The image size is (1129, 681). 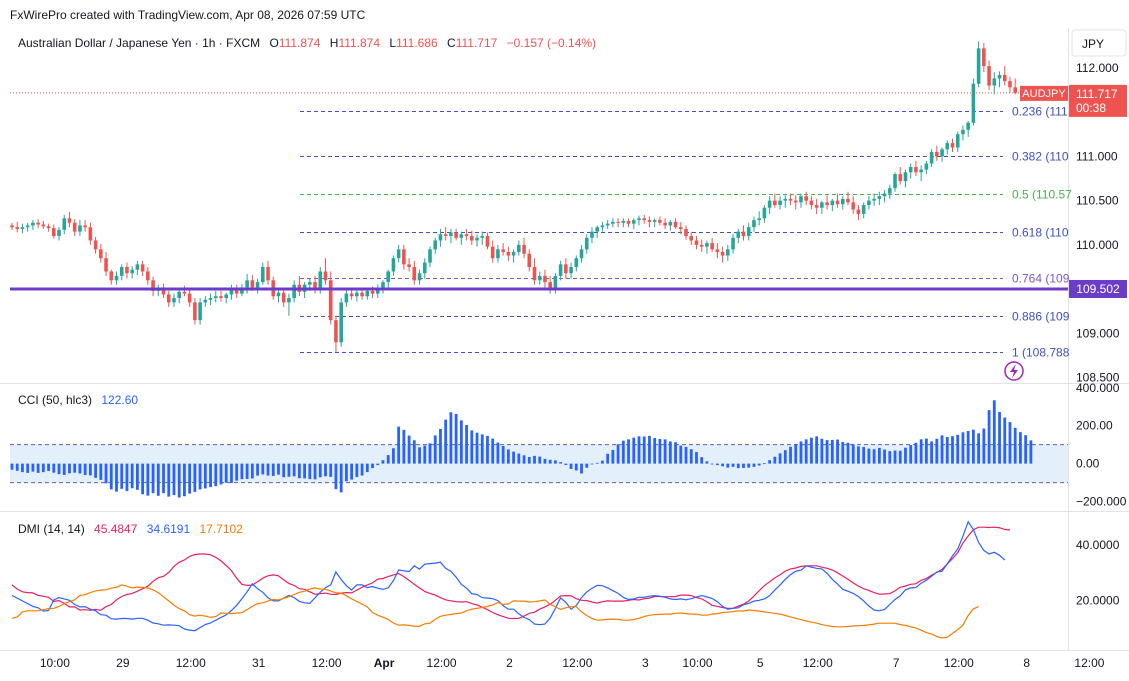 I want to click on currency-button-label: JPY, so click(x=1093, y=44).